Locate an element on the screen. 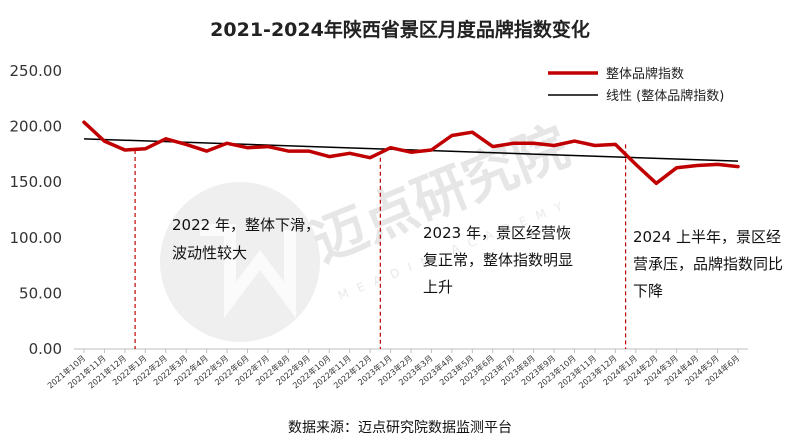 The height and width of the screenshot is (444, 800). annotation-2023: 2023 年，景区经营恢 复正常，整体指数明显 上升 is located at coordinates (500, 260).